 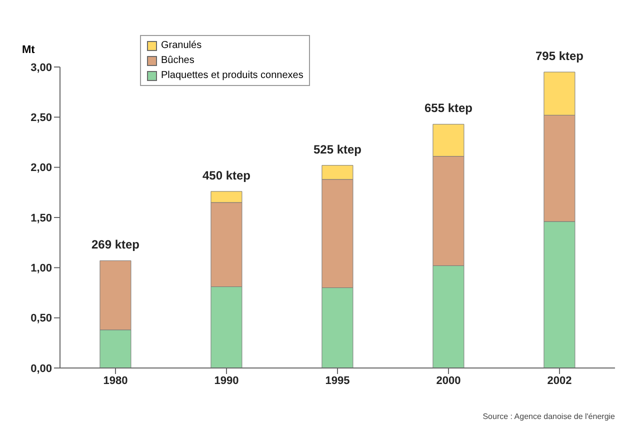 What do you see at coordinates (41, 218) in the screenshot?
I see `y-tick-label: 1,50` at bounding box center [41, 218].